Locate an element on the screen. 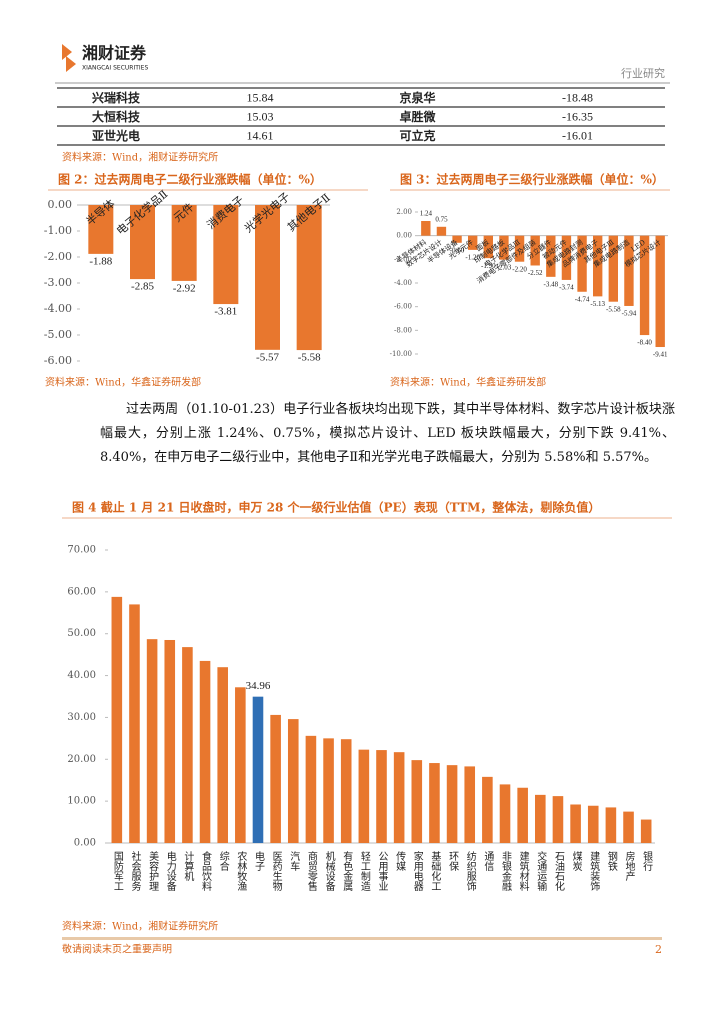 The height and width of the screenshot is (1024, 724). data-label: -5.94 is located at coordinates (629, 314).